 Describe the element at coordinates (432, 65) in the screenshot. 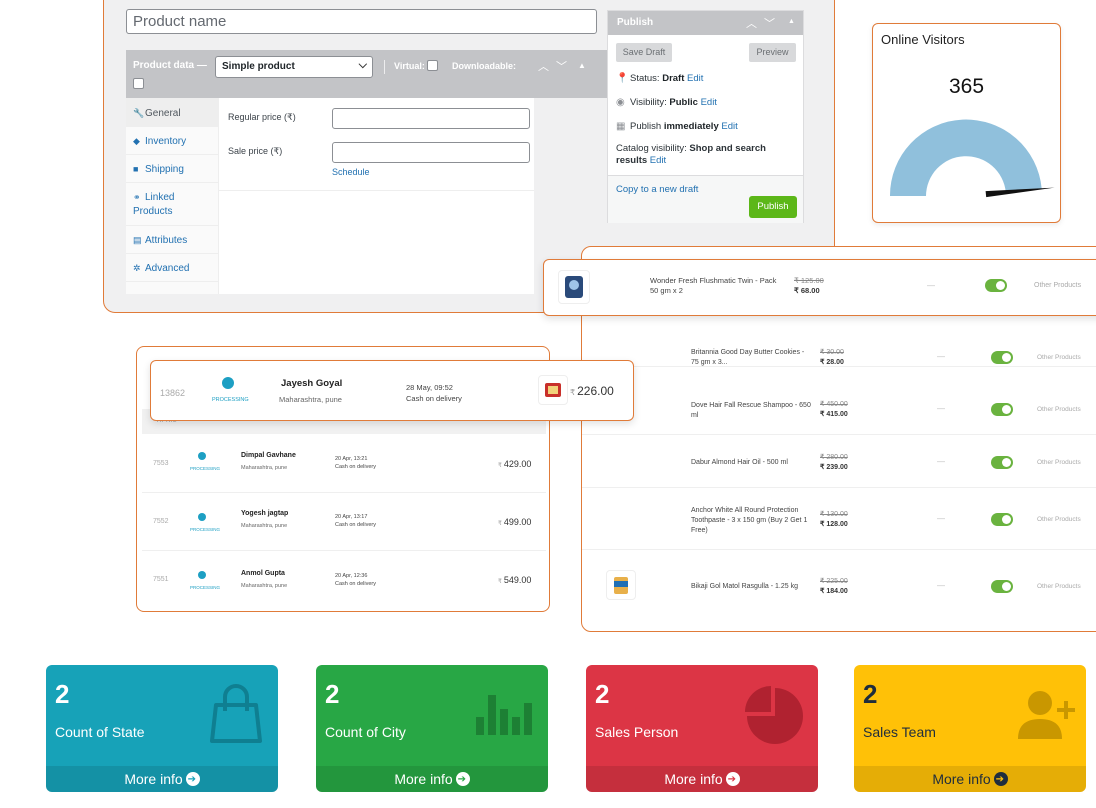

I see `virtual-checkbox` at that location.